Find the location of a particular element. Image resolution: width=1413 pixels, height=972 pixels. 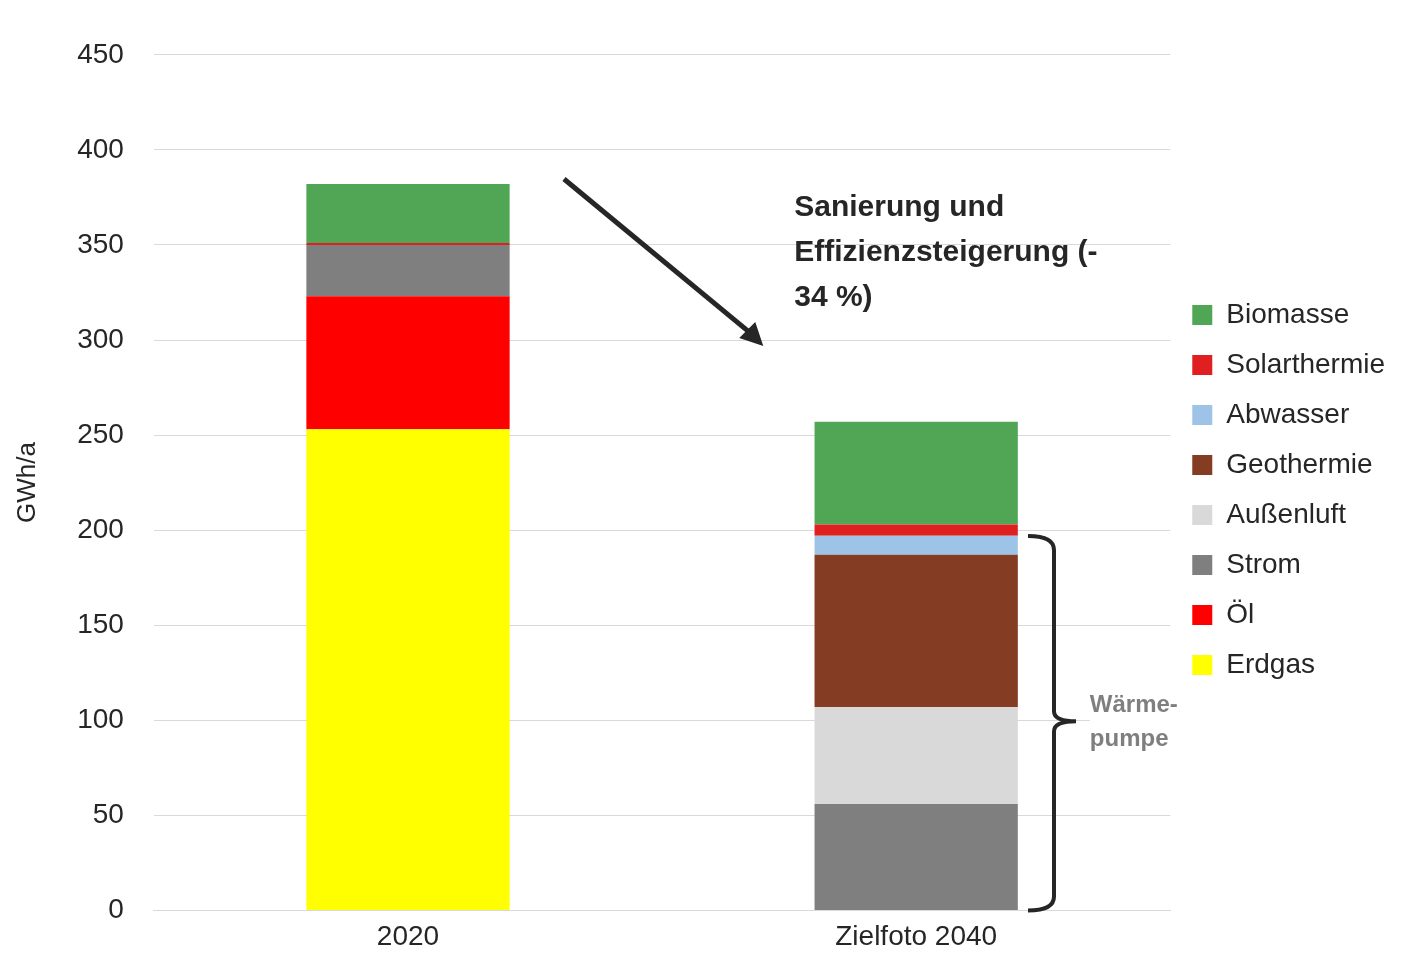

x-tick-label: Zielfoto 2040 is located at coordinates (916, 935).